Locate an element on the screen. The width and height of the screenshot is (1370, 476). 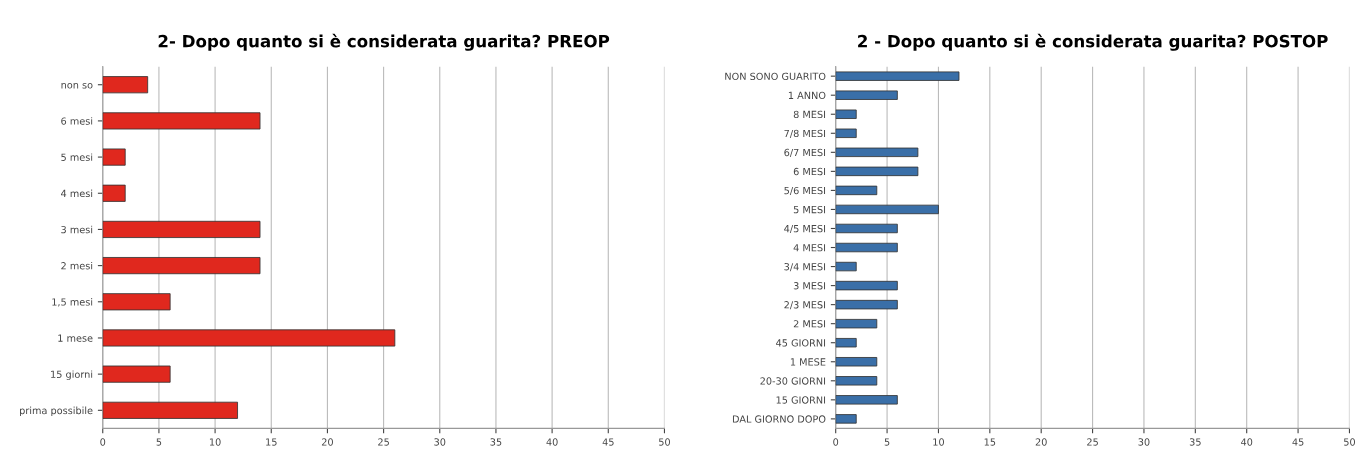
y-tick-label: 5 mesi is located at coordinates (77, 157).